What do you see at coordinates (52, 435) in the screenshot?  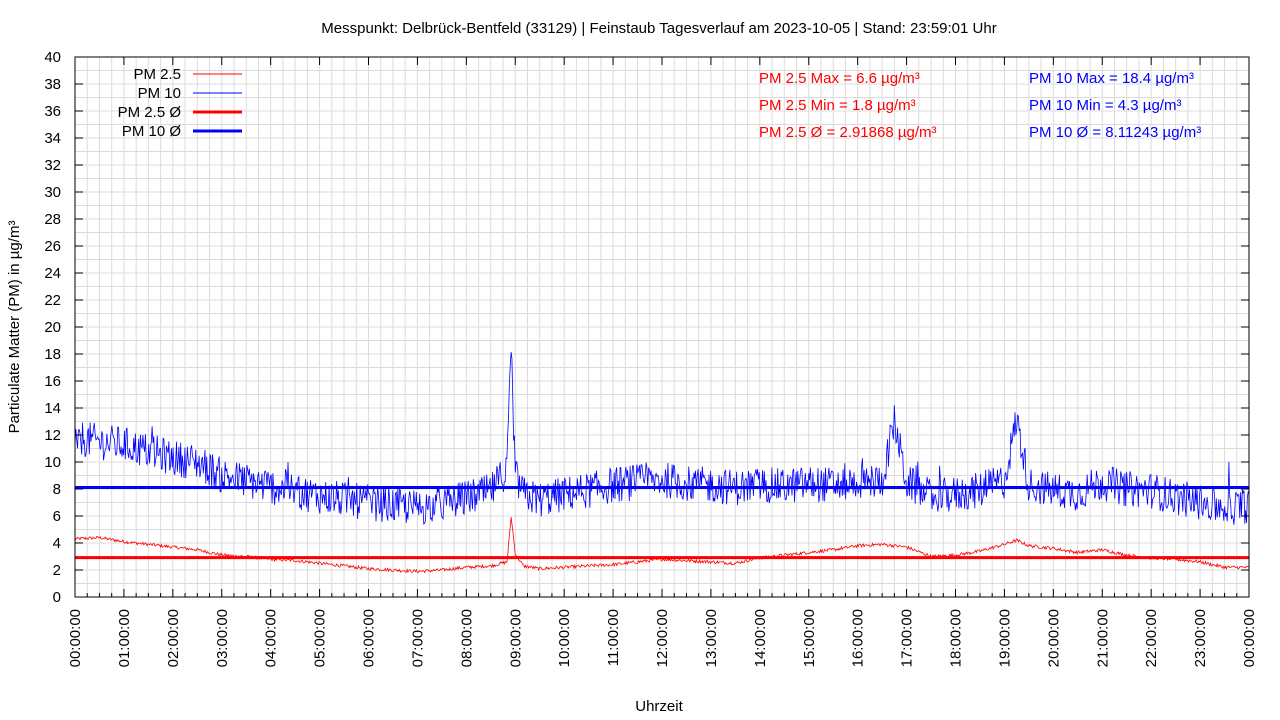 I see `y-tick-label: 12` at bounding box center [52, 435].